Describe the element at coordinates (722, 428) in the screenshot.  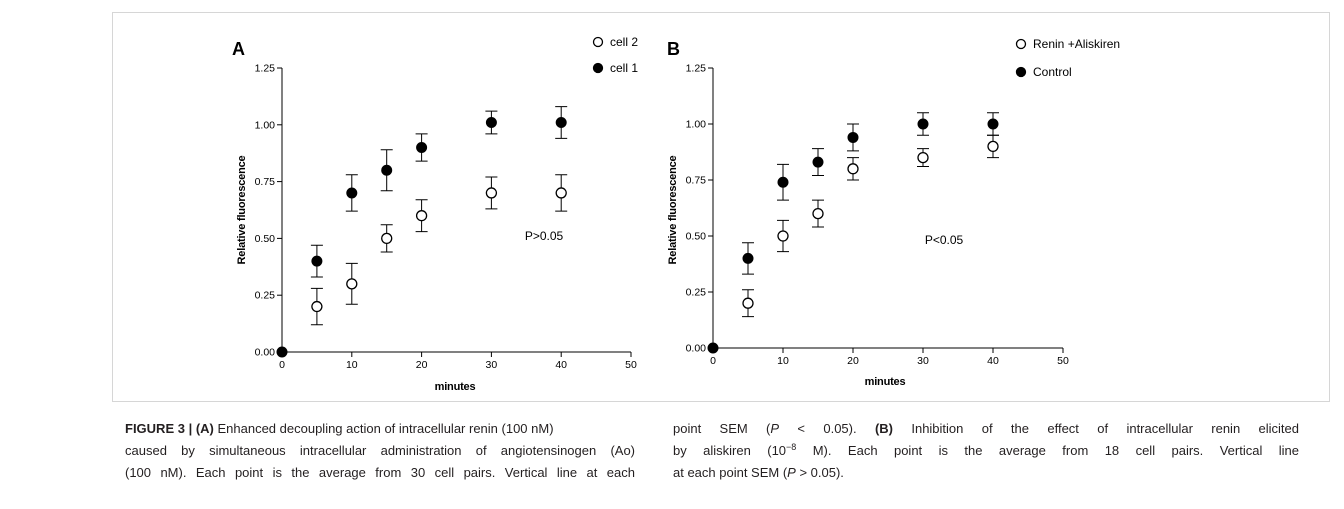
I see `caption-text: point SEM (` at that location.